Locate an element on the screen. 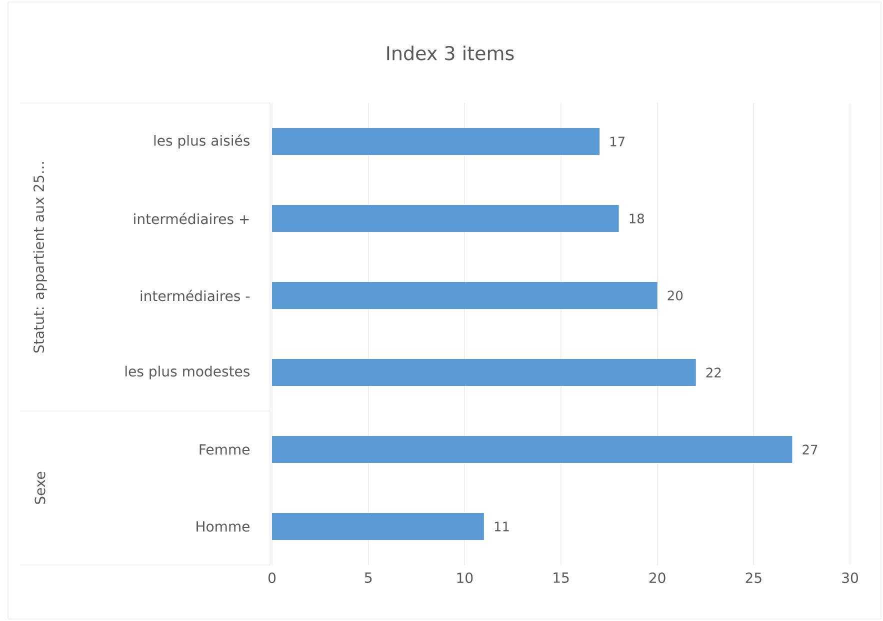 Image resolution: width=883 pixels, height=621 pixels. chart-title: Index 3 items is located at coordinates (450, 53).